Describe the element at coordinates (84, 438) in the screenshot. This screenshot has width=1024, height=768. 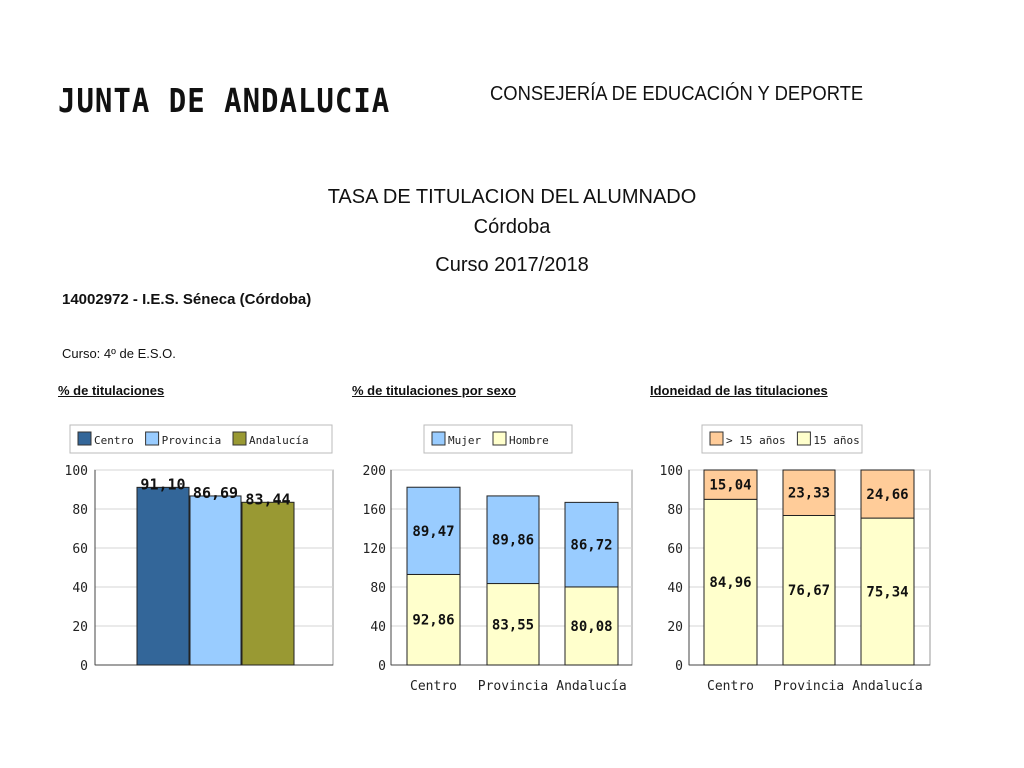
I see `c1-legend-swatch-centro` at that location.